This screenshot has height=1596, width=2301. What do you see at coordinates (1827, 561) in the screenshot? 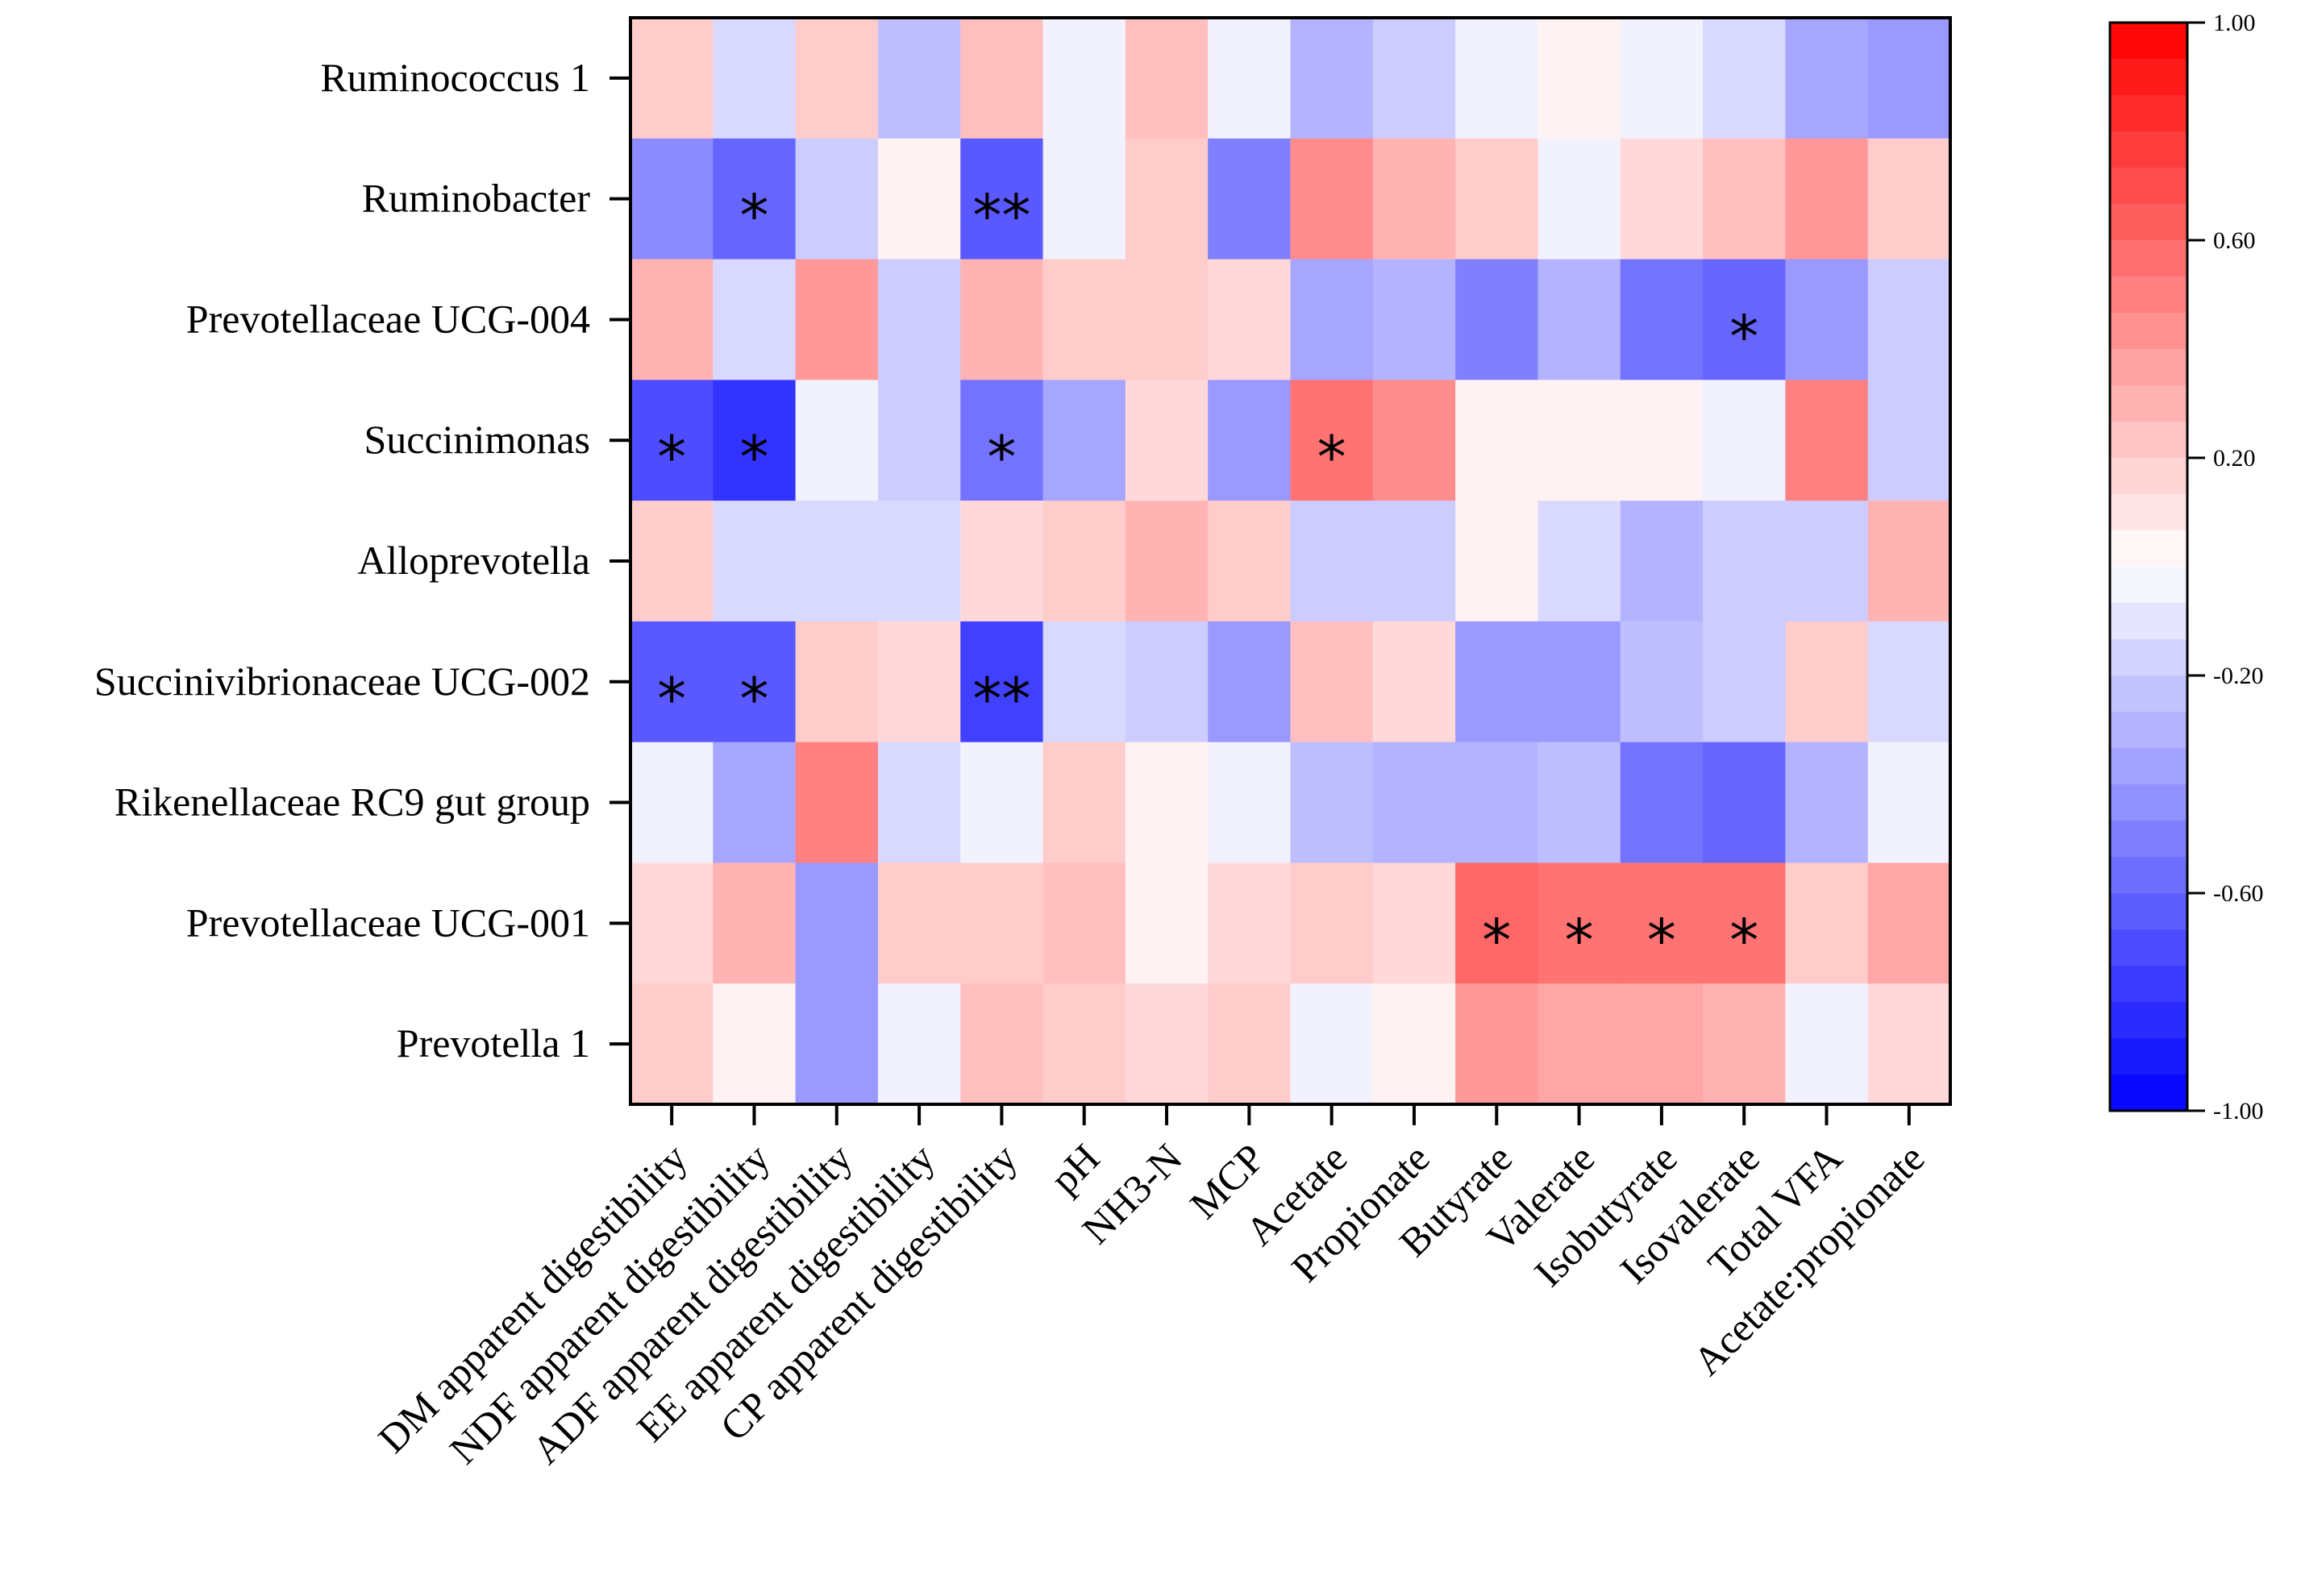
I see `heatmap-cell-alloprevotella-total-vfa` at bounding box center [1827, 561].